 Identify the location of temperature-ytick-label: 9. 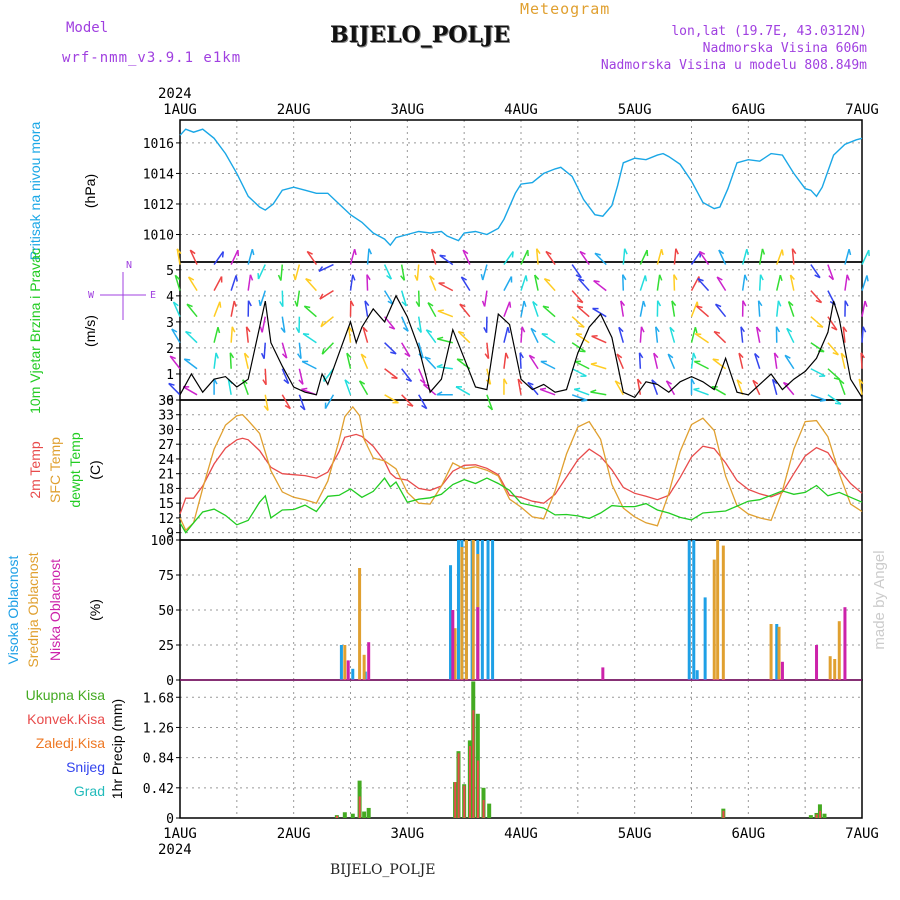
(170, 534).